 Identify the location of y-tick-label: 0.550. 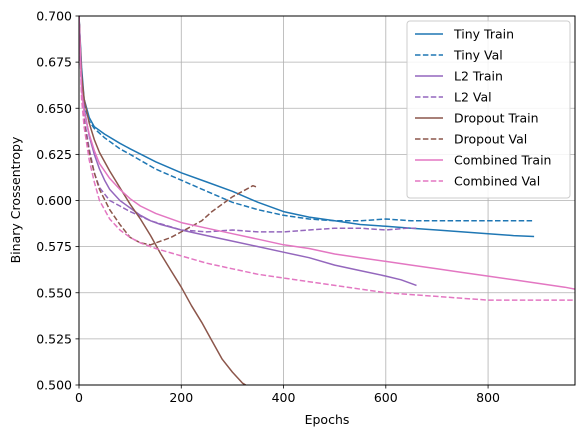
(54, 292).